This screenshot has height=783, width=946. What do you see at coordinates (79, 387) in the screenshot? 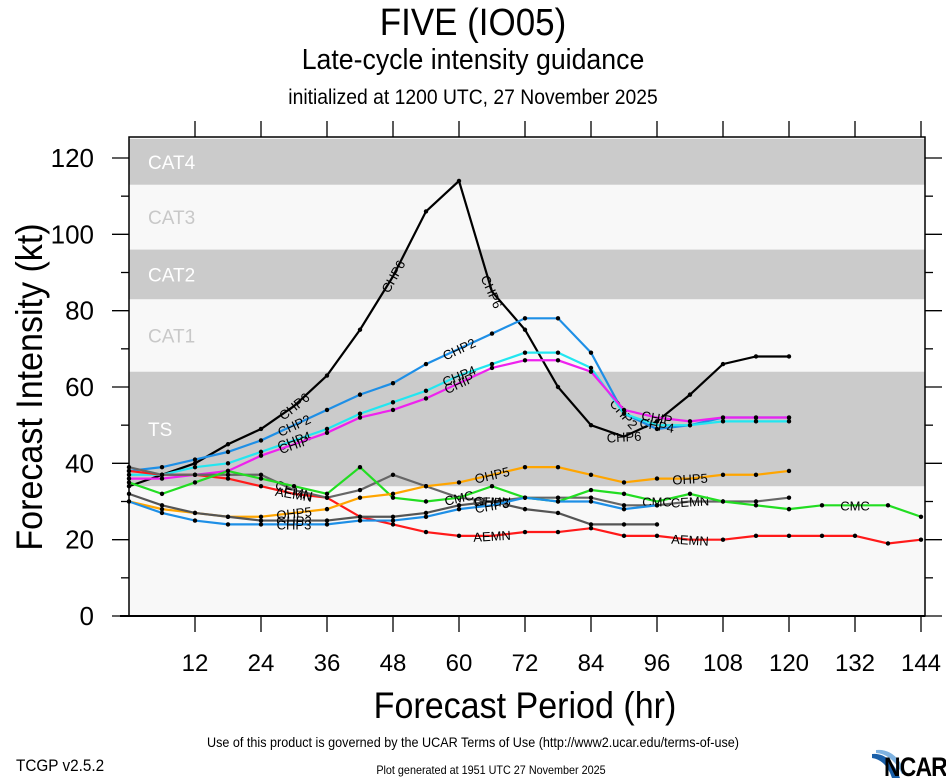
I see `y-tick-label: 60` at bounding box center [79, 387].